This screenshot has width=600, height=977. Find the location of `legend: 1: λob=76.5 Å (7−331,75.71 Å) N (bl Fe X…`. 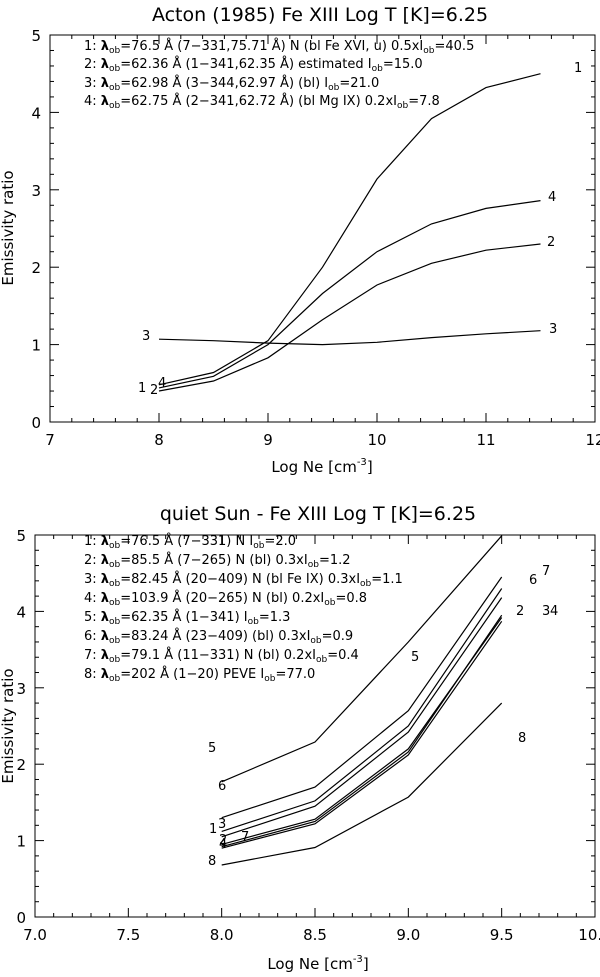

legend: 1: λob=76.5 Å (7−331,75.71 Å) N (bl Fe X… is located at coordinates (279, 74).